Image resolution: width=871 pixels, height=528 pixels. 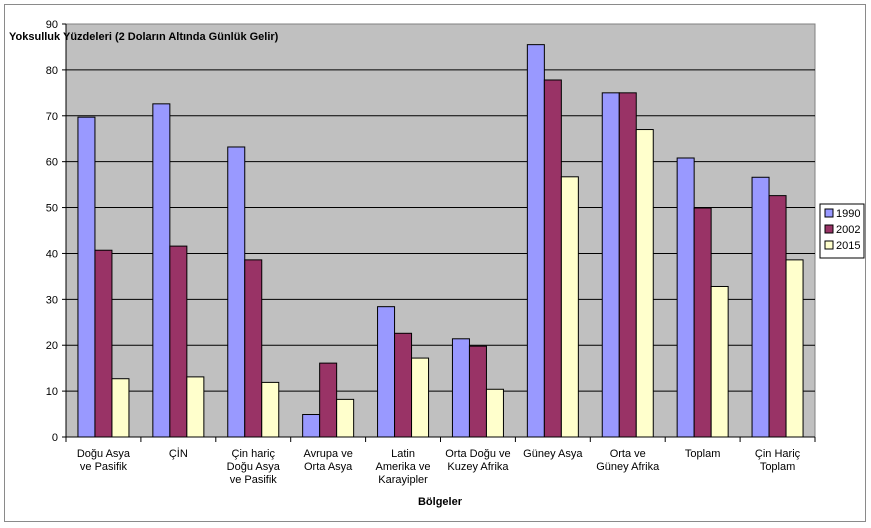 What do you see at coordinates (56, 231) in the screenshot?
I see `y-axis-ticks: 0 10 20 30 40 50 60 70 80 90` at bounding box center [56, 231].